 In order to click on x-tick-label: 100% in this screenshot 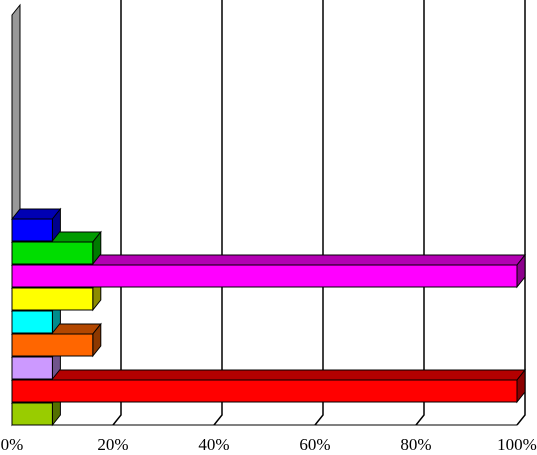, I will do `click(517, 444)`.